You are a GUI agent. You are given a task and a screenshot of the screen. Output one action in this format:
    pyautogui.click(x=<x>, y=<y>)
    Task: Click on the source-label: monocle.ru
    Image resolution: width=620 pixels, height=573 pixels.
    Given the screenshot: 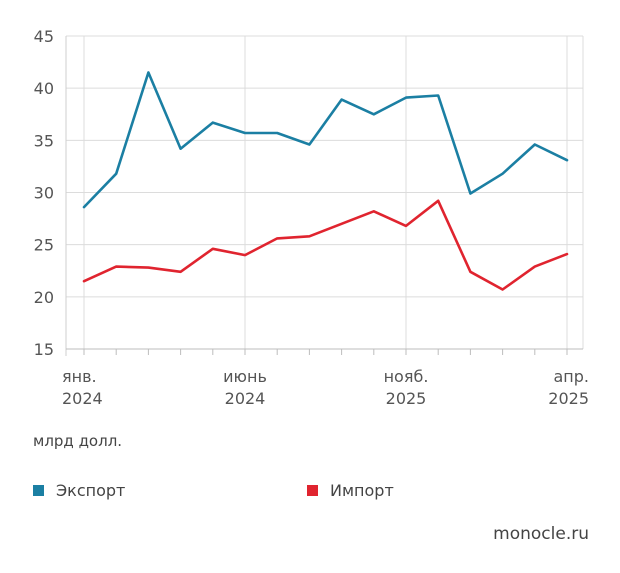 What is the action you would take?
    pyautogui.click(x=541, y=534)
    